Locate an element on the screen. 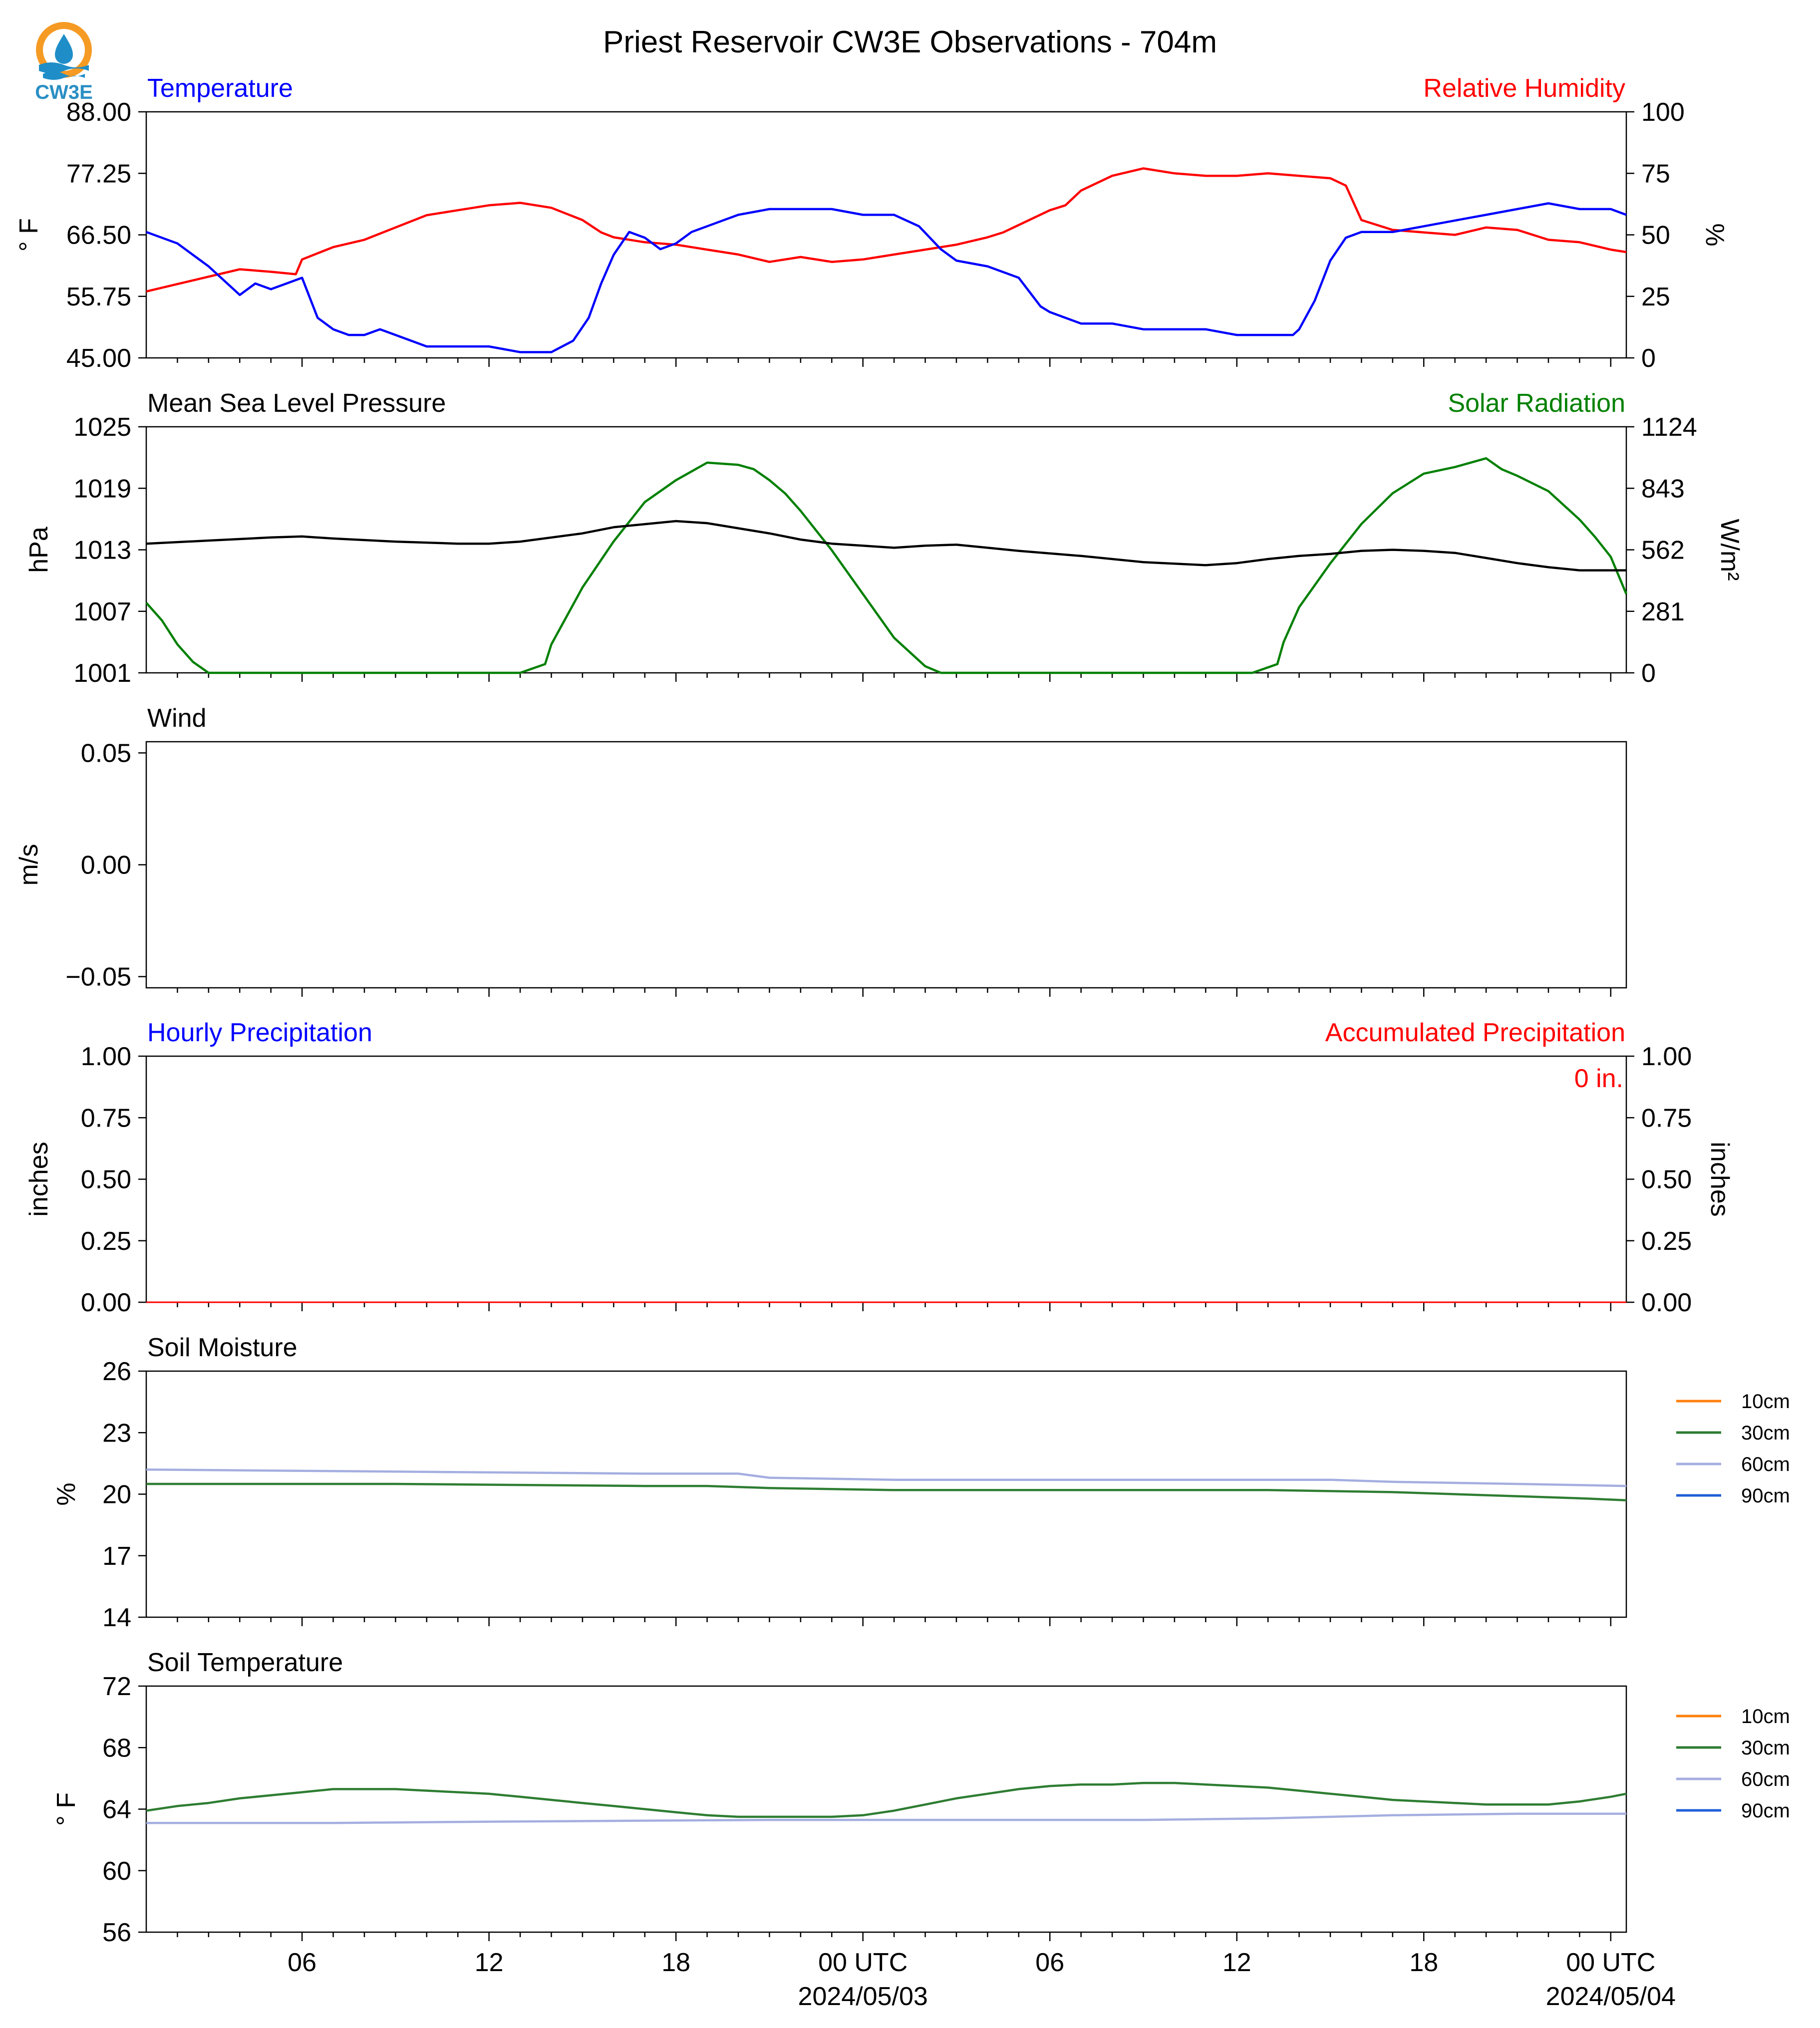 This screenshot has height=2028, width=1820. y-tick-label-left: 1013 is located at coordinates (102, 550).